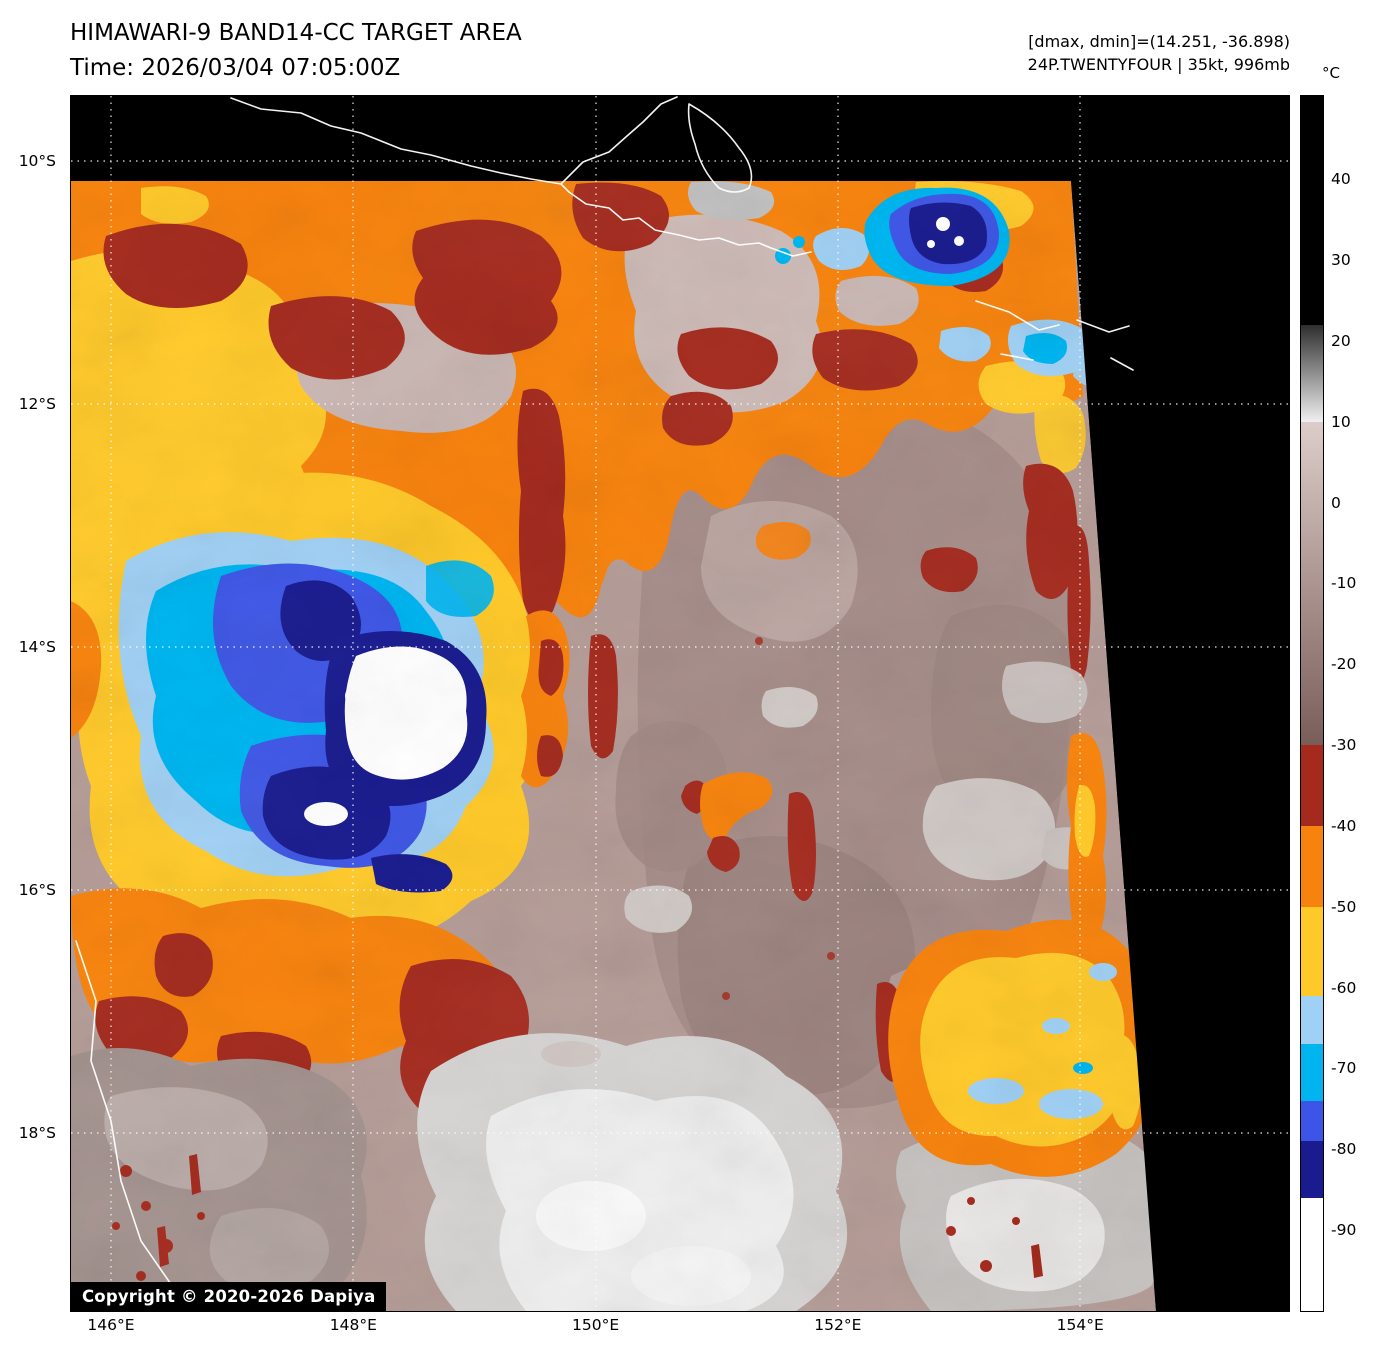 The image size is (1388, 1359). Describe the element at coordinates (1344, 583) in the screenshot. I see `colorbar-tick-label: -10` at that location.